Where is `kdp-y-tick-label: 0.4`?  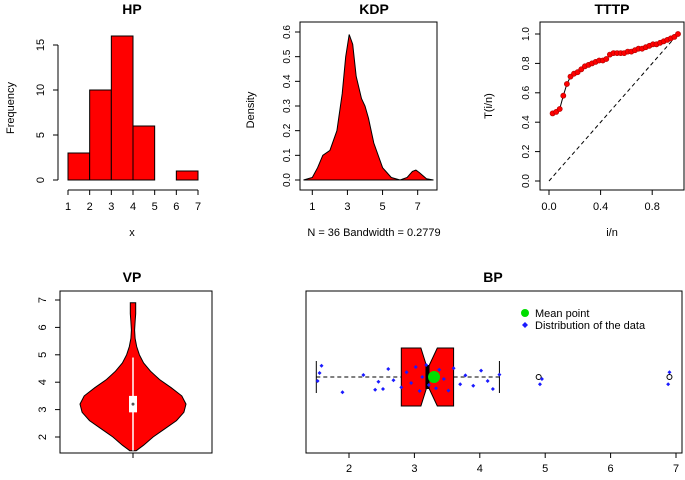 kdp-y-tick-label: 0.4 is located at coordinates (287, 81).